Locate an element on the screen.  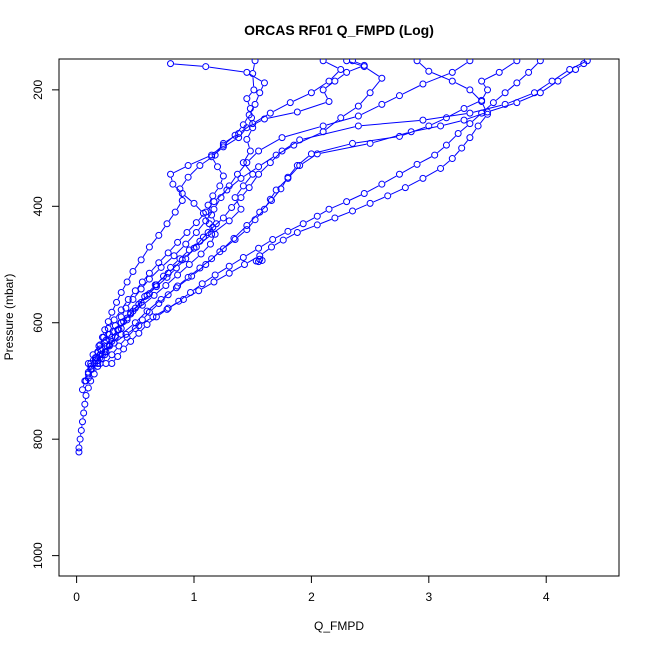
x-axis-label: Q_FMPD is located at coordinates (339, 626).